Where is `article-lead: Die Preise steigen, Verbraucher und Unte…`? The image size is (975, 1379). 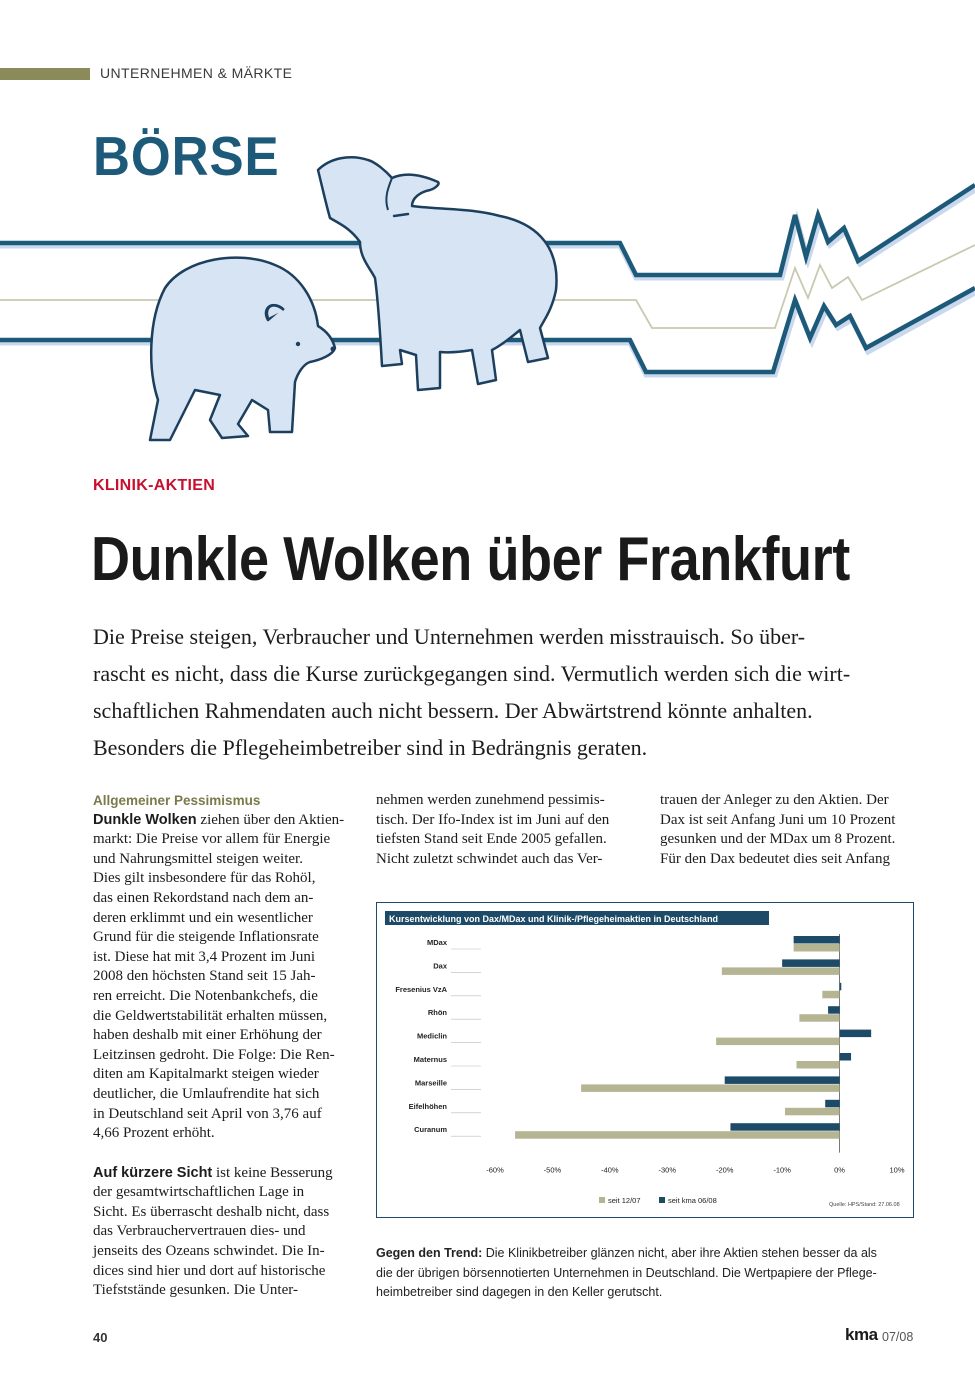 article-lead: Die Preise steigen, Verbraucher und Unte… is located at coordinates (493, 692).